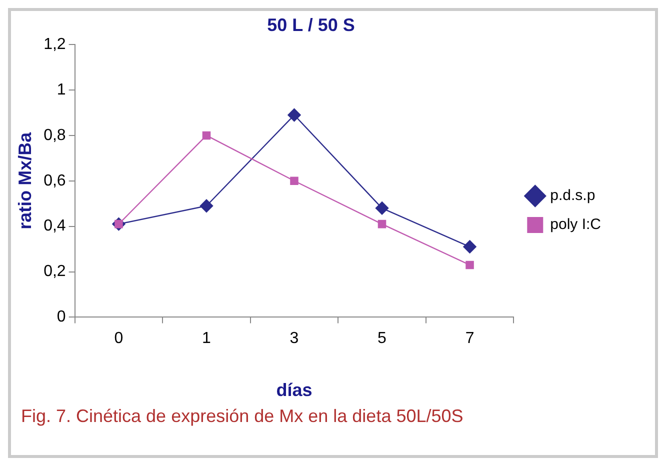 The height and width of the screenshot is (469, 670). What do you see at coordinates (382, 339) in the screenshot?
I see `x-tick-label: 5` at bounding box center [382, 339].